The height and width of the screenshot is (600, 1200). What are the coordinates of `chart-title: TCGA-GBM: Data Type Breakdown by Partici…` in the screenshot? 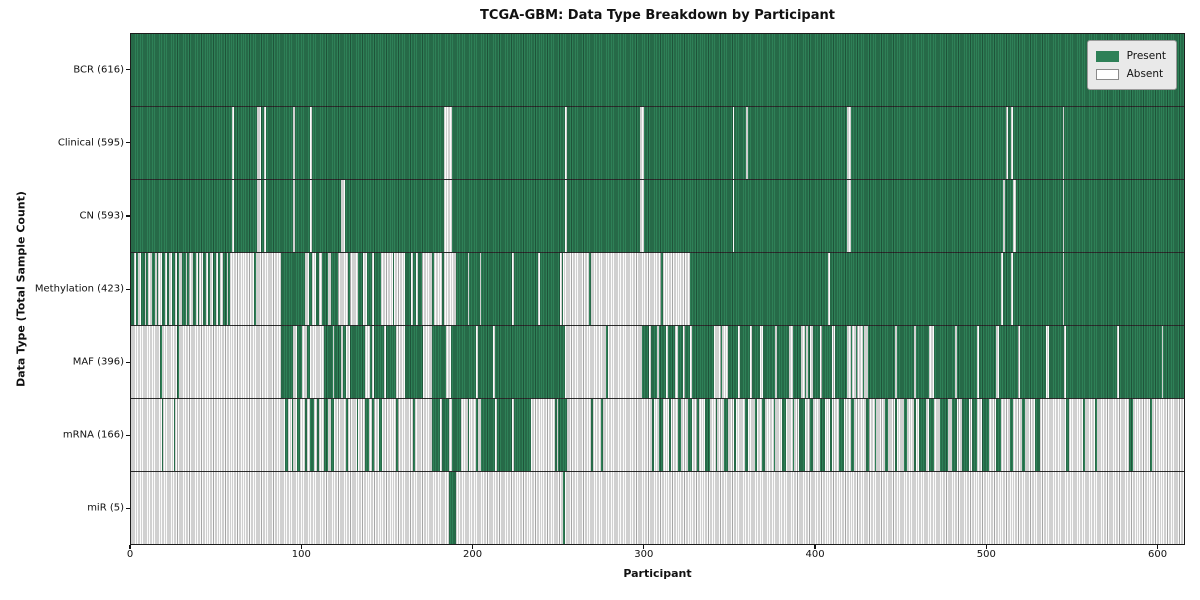 It's located at (657, 15).